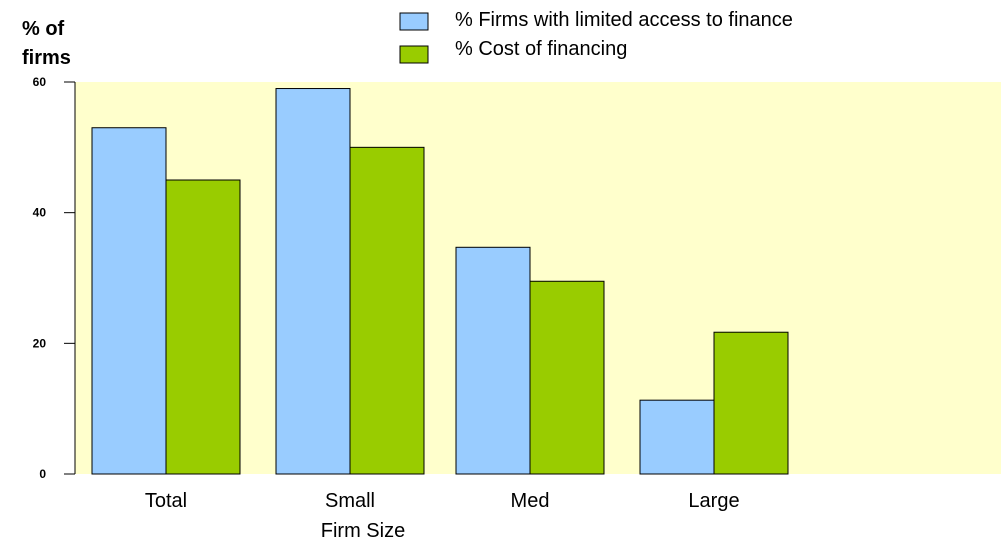 The width and height of the screenshot is (1001, 539). What do you see at coordinates (40, 82) in the screenshot?
I see `y-tick-label-60: 60` at bounding box center [40, 82].